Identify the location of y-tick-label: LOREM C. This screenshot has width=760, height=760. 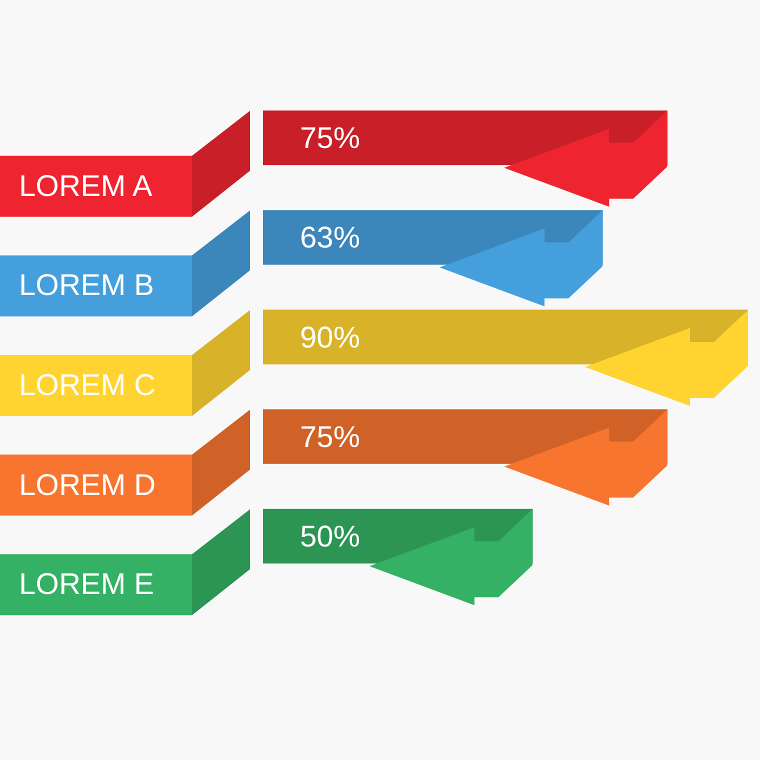
(87, 386).